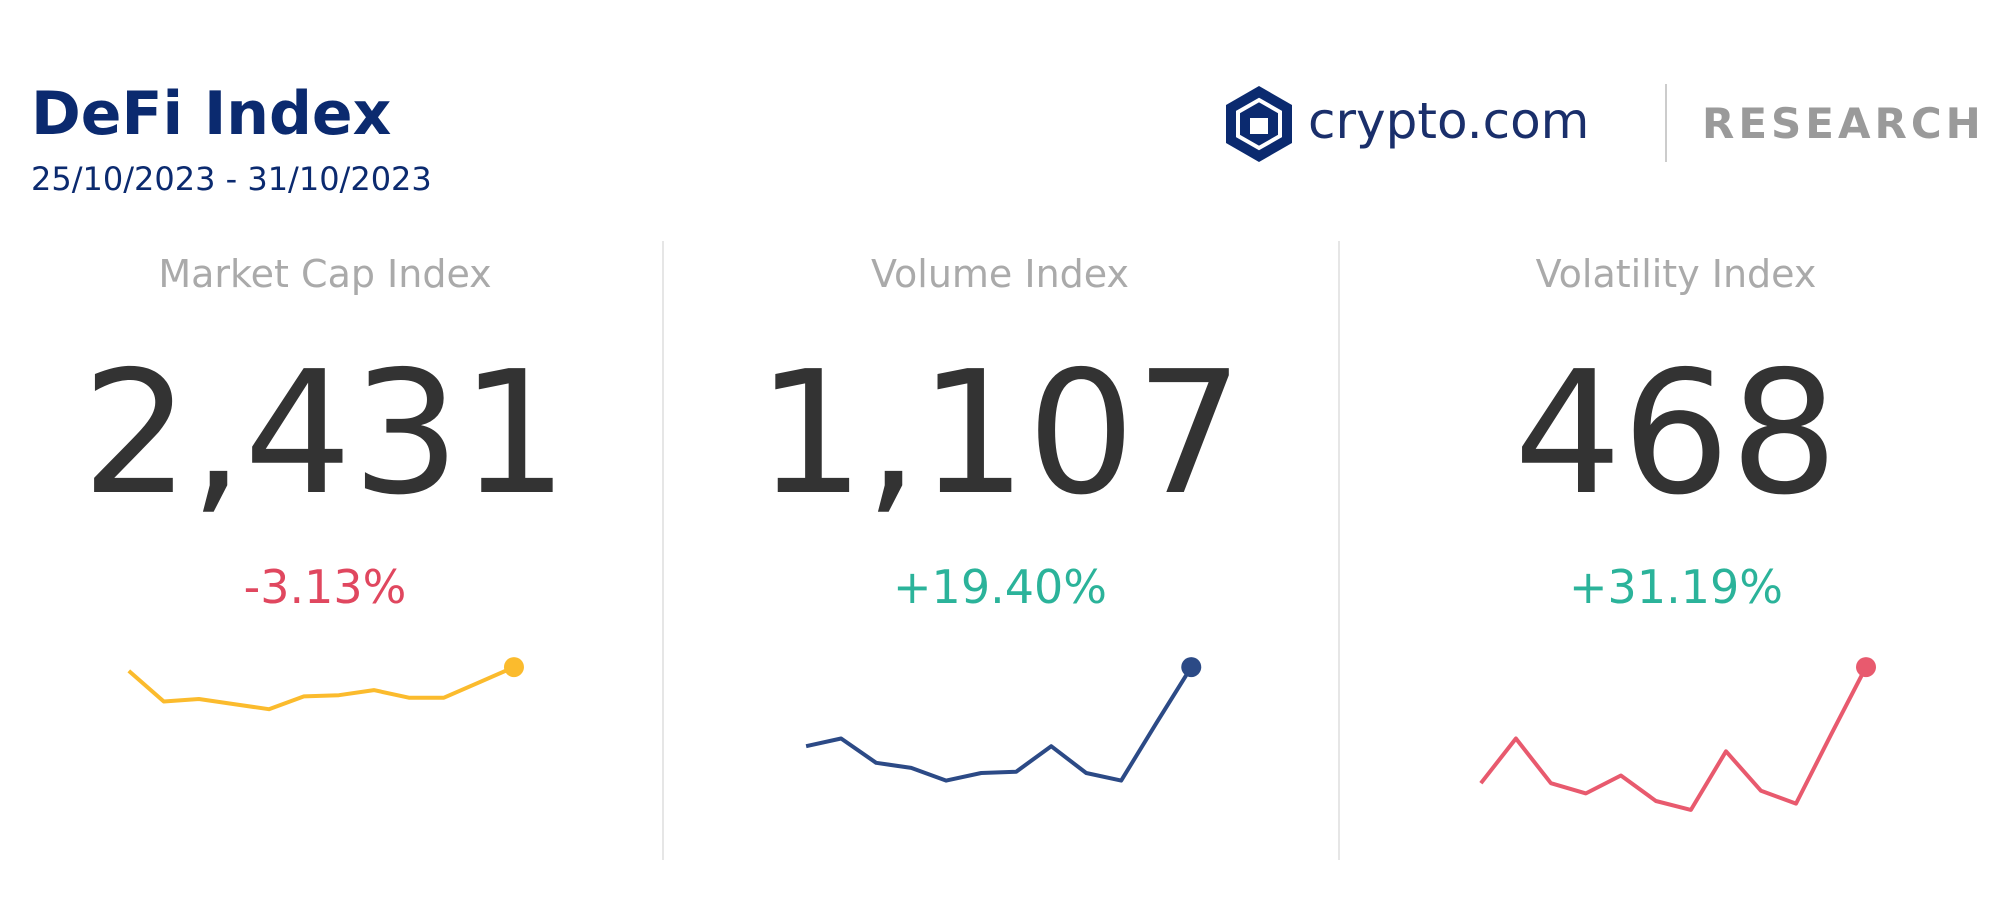  I want to click on index-value: 2,431, so click(325, 434).